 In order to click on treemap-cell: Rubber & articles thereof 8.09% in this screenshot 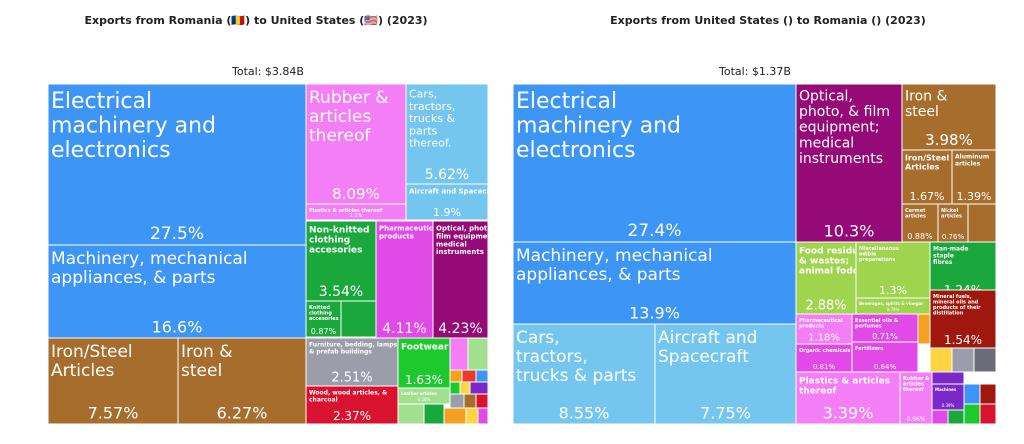, I will do `click(356, 144)`.